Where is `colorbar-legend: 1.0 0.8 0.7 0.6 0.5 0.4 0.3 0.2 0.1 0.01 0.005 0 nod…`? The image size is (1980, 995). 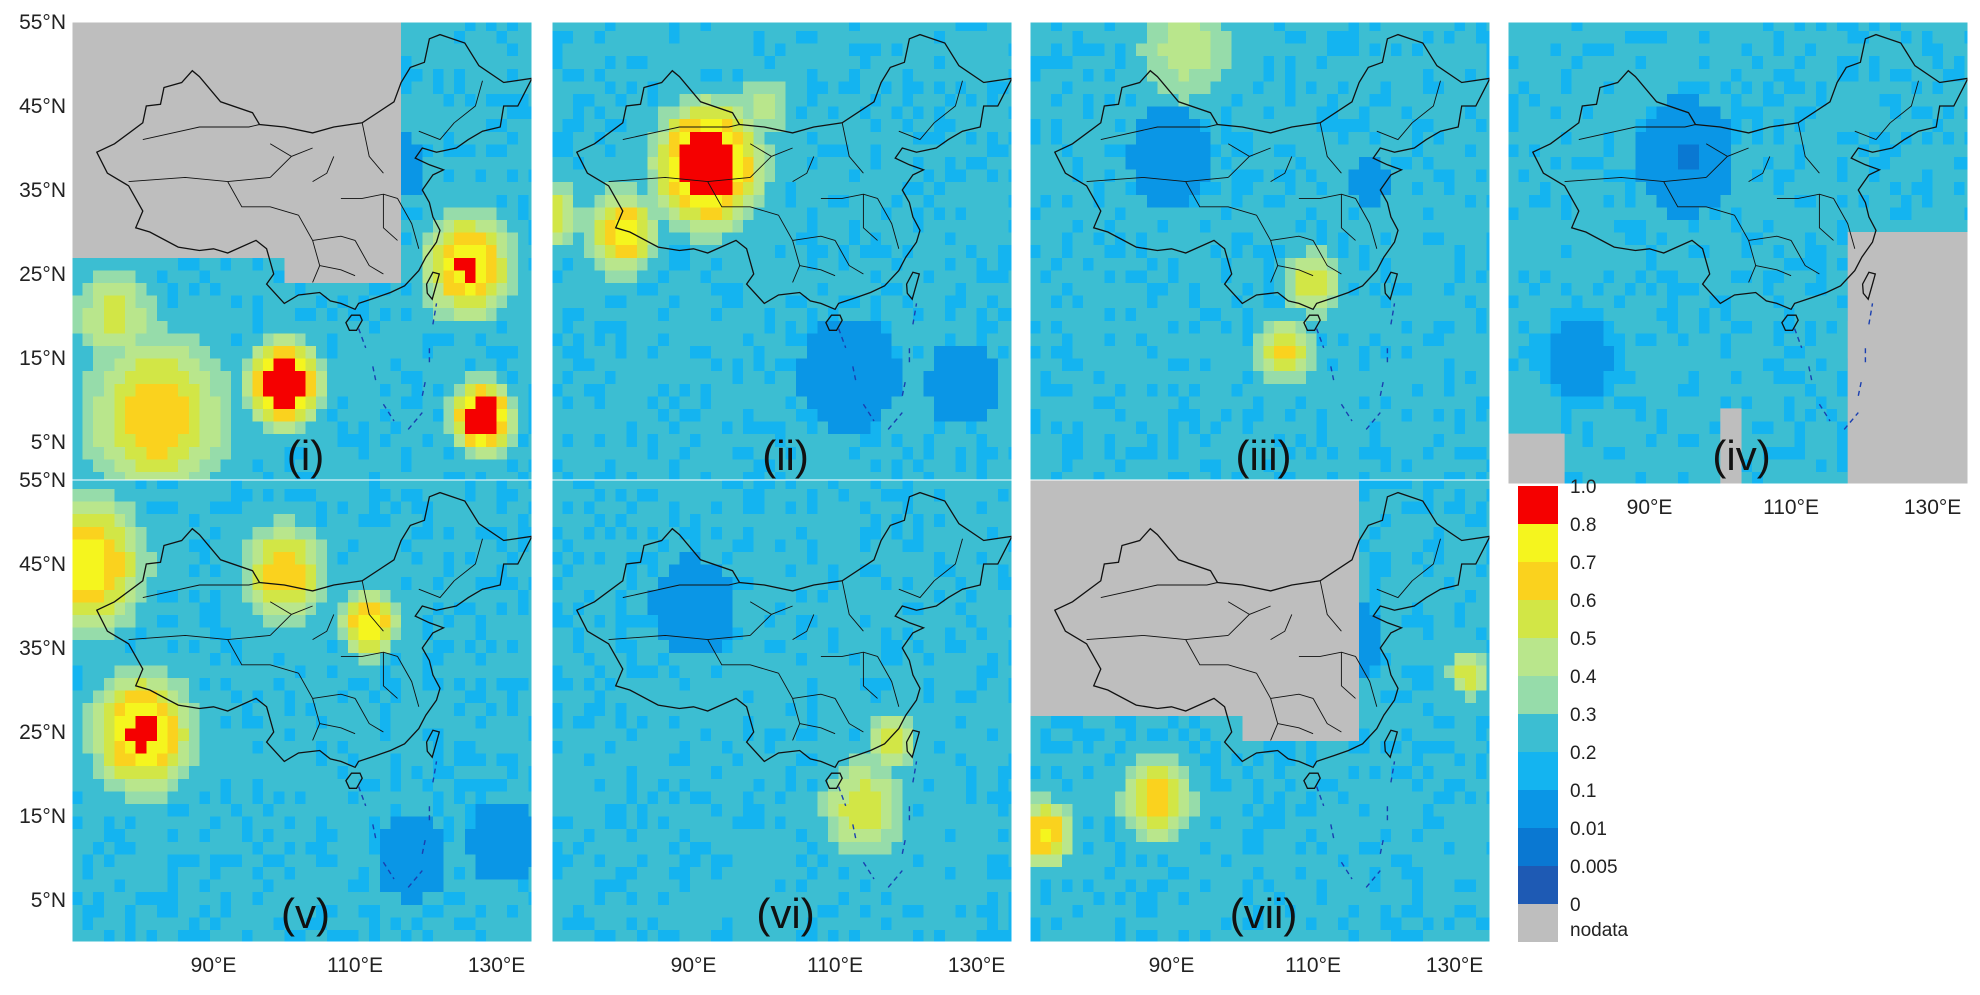 colorbar-legend: 1.0 0.8 0.7 0.6 0.5 0.4 0.3 0.2 0.1 0.01 0.005 0 nod… is located at coordinates (1573, 709).